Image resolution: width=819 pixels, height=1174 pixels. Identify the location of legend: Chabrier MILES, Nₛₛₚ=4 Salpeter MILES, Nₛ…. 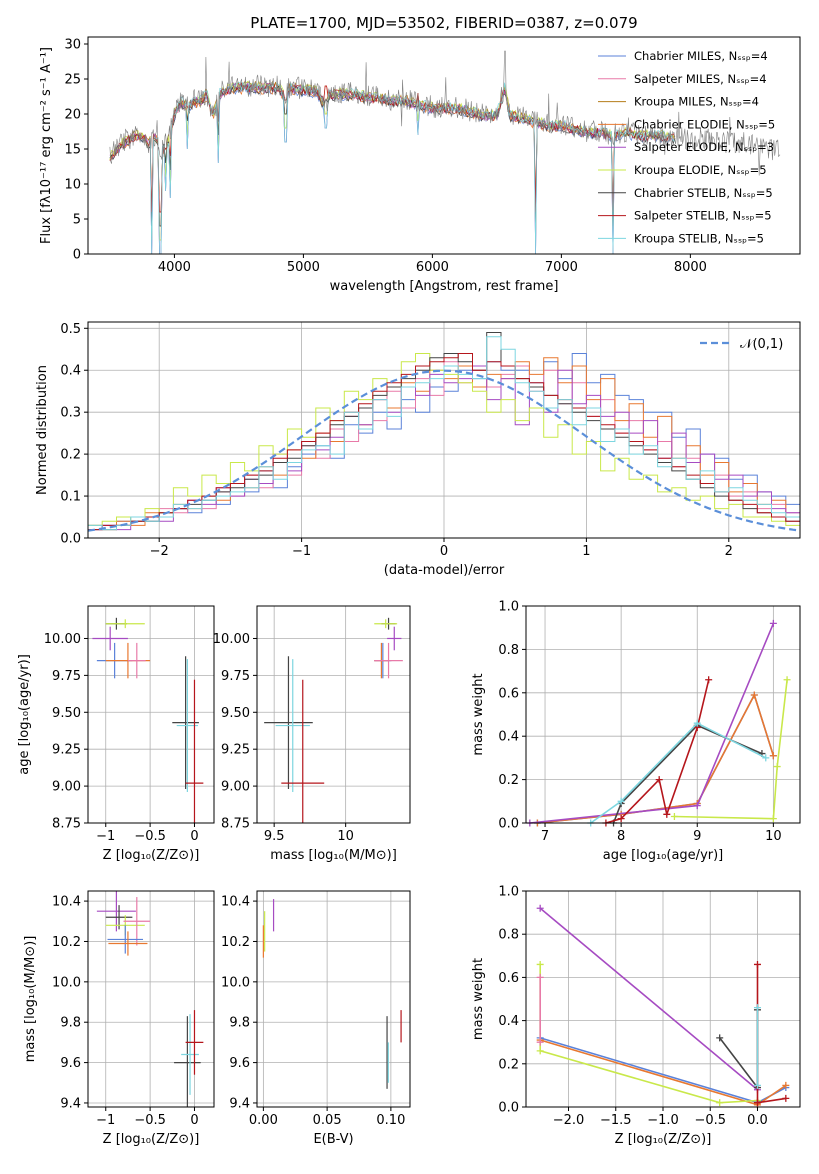
(686, 147).